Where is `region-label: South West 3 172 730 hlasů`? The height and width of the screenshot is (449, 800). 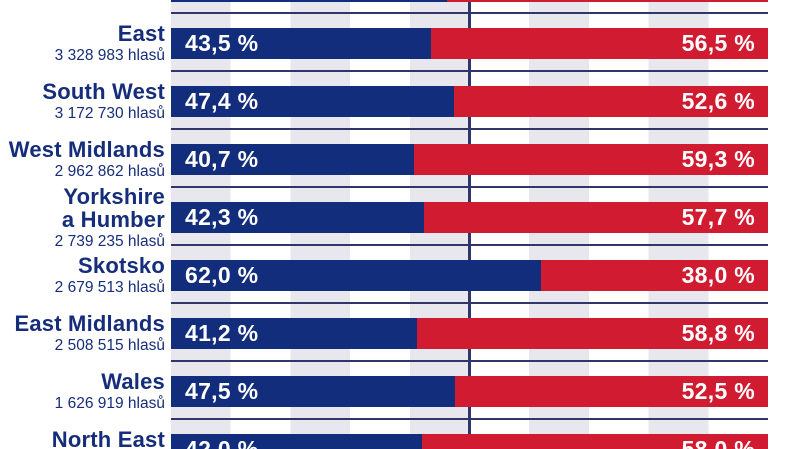 region-label: South West 3 172 730 hlasů is located at coordinates (82, 102).